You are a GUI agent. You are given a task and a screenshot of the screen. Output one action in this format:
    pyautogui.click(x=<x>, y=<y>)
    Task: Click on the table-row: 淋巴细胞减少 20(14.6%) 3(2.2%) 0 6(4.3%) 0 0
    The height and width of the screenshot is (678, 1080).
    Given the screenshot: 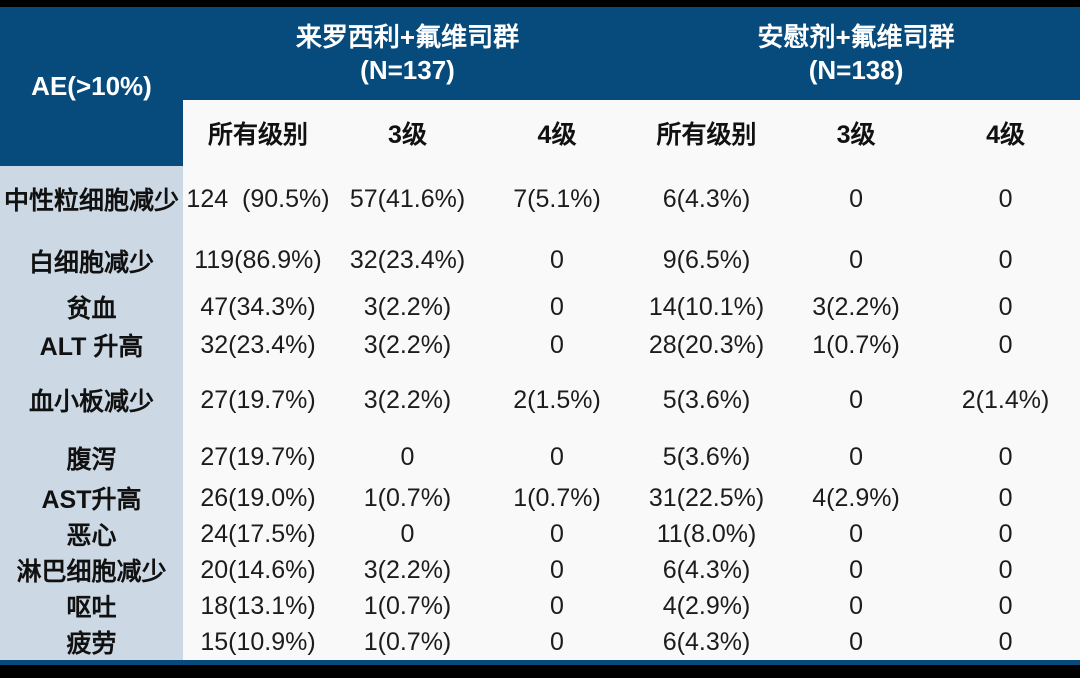 What is the action you would take?
    pyautogui.click(x=540, y=570)
    